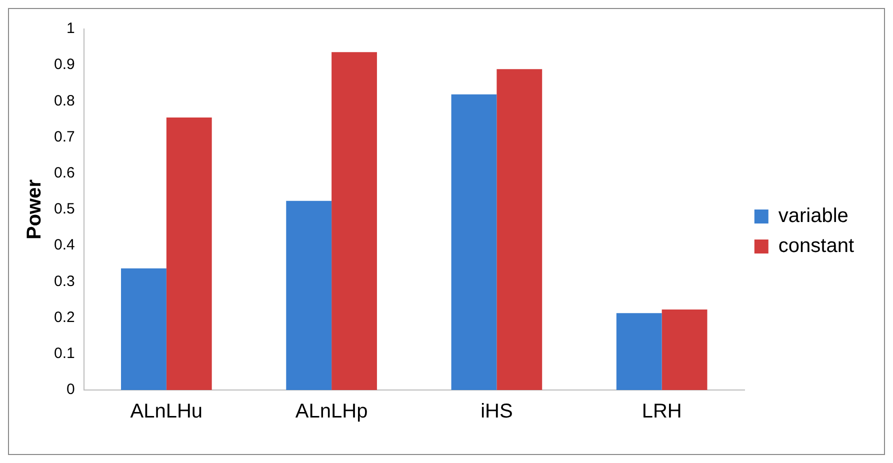 The height and width of the screenshot is (463, 893). Describe the element at coordinates (331, 411) in the screenshot. I see `x-tick-label: ALnLHp` at that location.